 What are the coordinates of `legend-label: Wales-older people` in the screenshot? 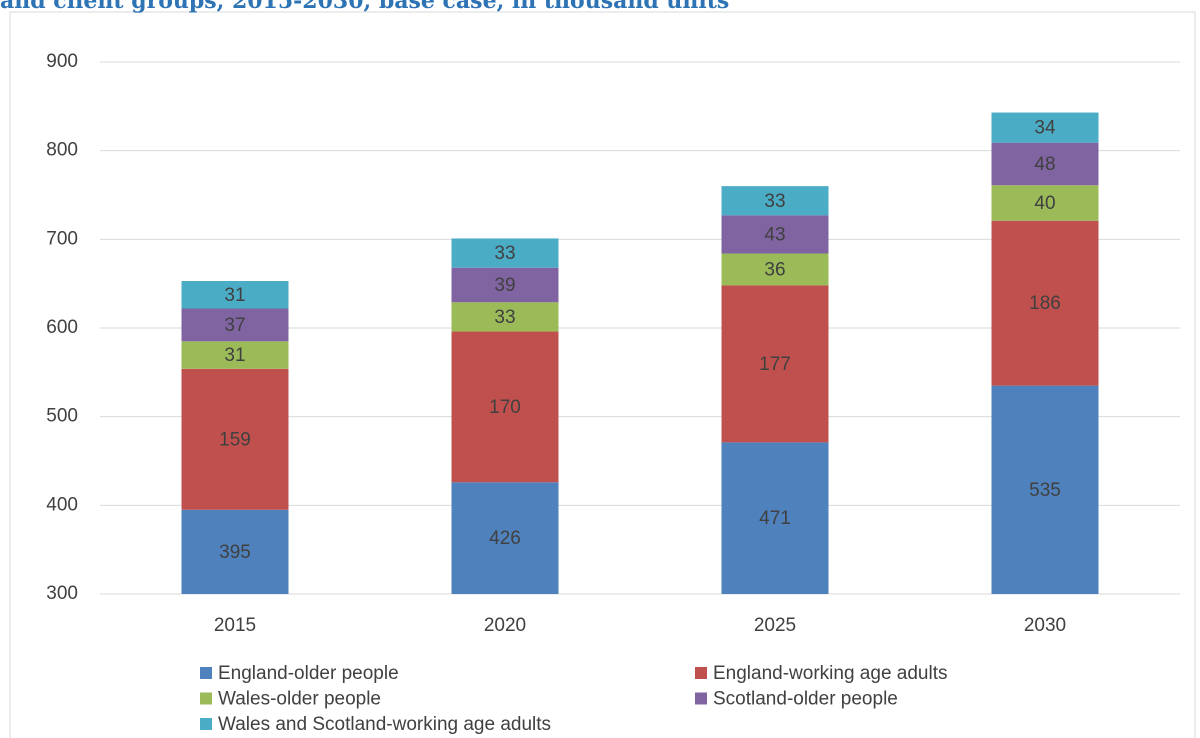 It's located at (299, 699).